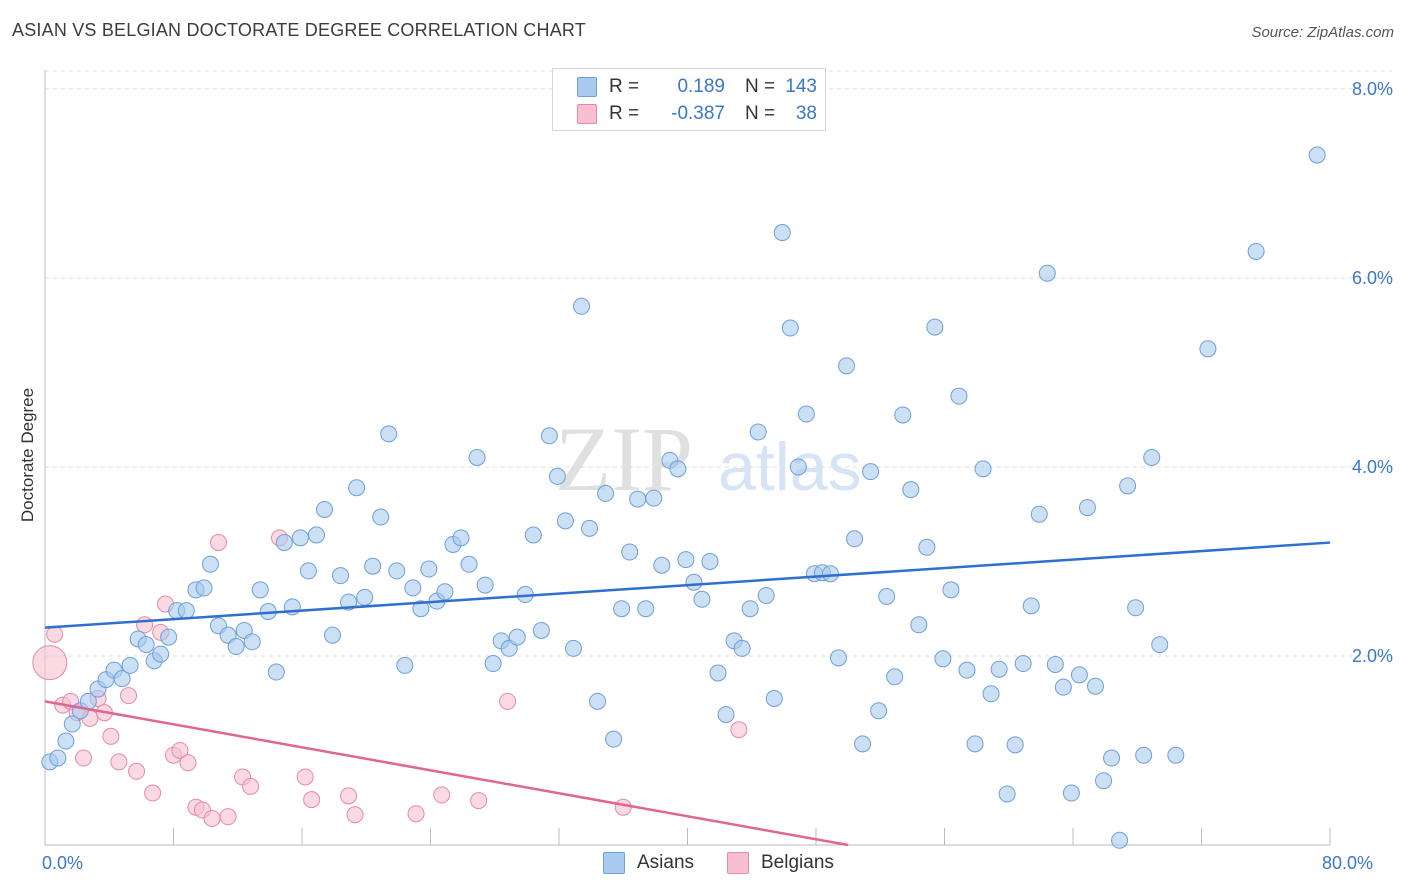 This screenshot has width=1406, height=892. I want to click on legend-item-belgians: Belgians, so click(780, 863).